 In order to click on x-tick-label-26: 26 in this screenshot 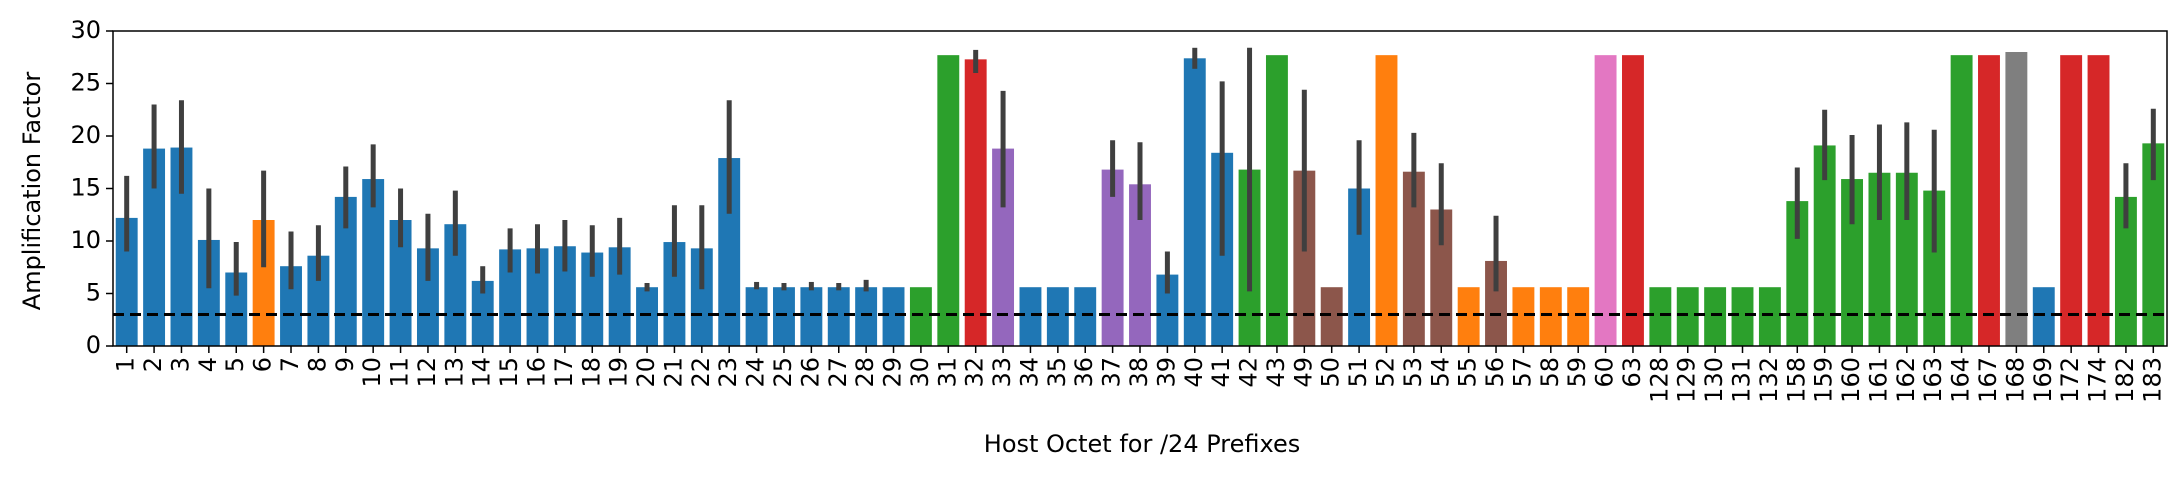, I will do `click(810, 372)`.